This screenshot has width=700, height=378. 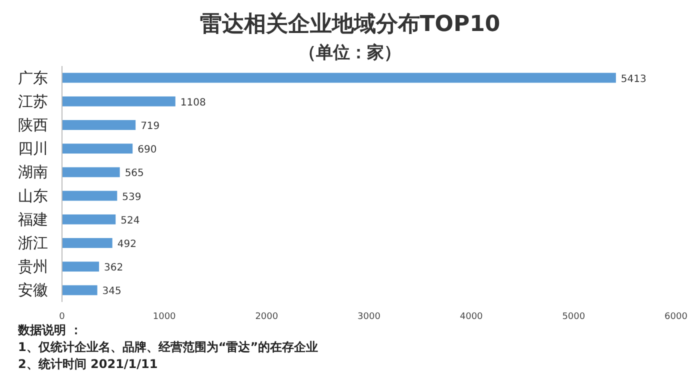 I want to click on value-label: 565, so click(x=134, y=174).